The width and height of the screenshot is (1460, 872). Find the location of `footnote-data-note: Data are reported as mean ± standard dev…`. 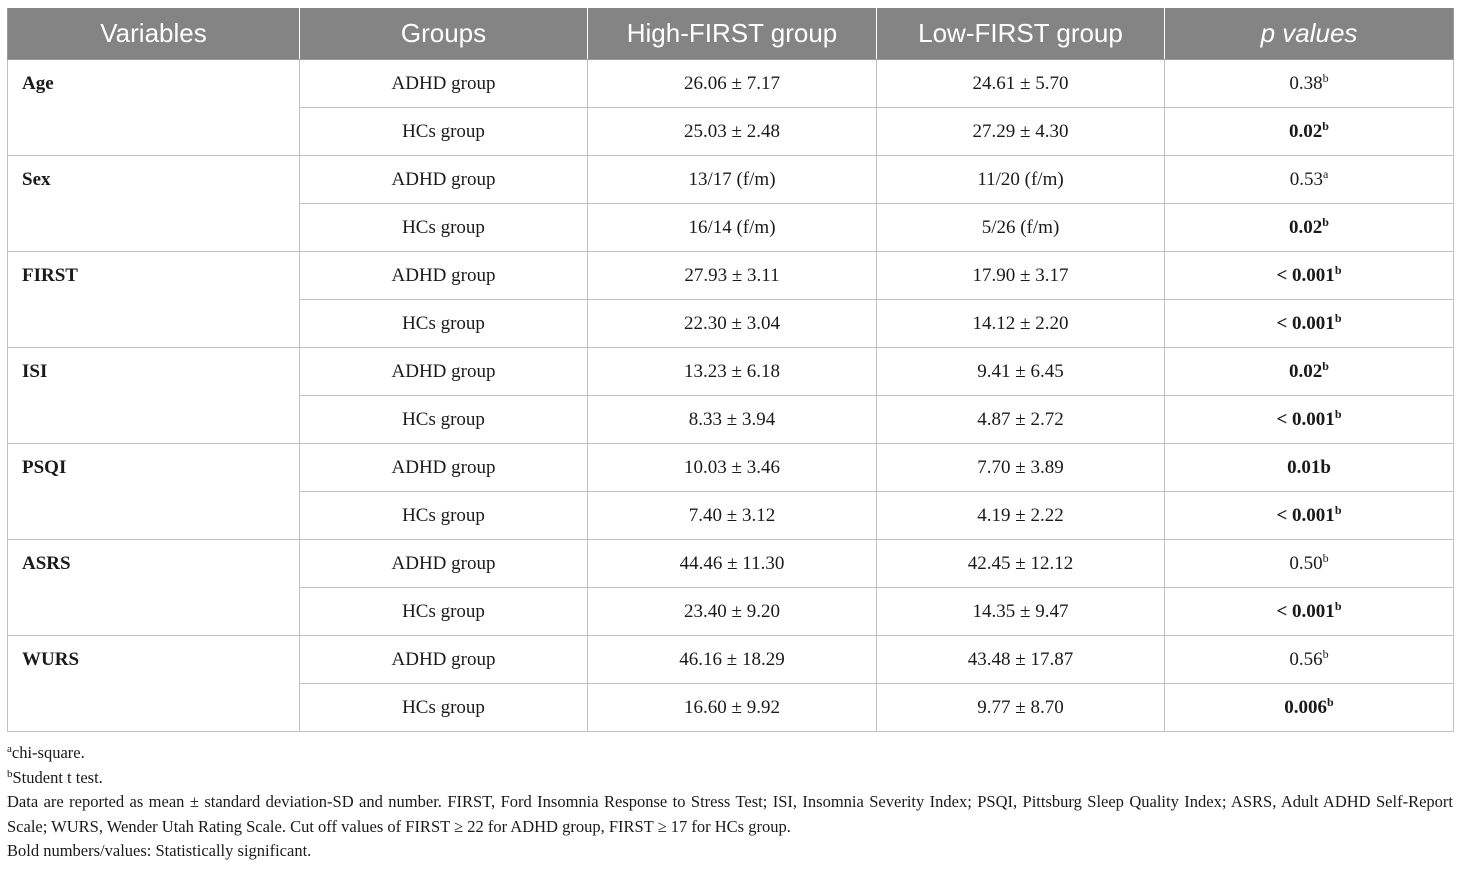

footnote-data-note: Data are reported as mean ± standard dev… is located at coordinates (730, 814).